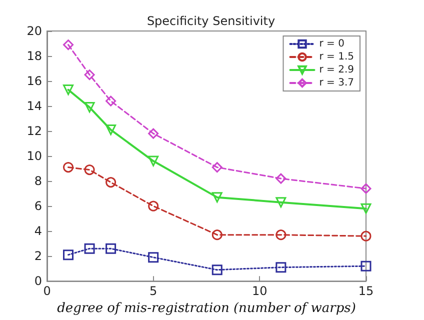 The image size is (424, 320). Describe the element at coordinates (34, 56) in the screenshot. I see `y-tick-label: 18` at that location.